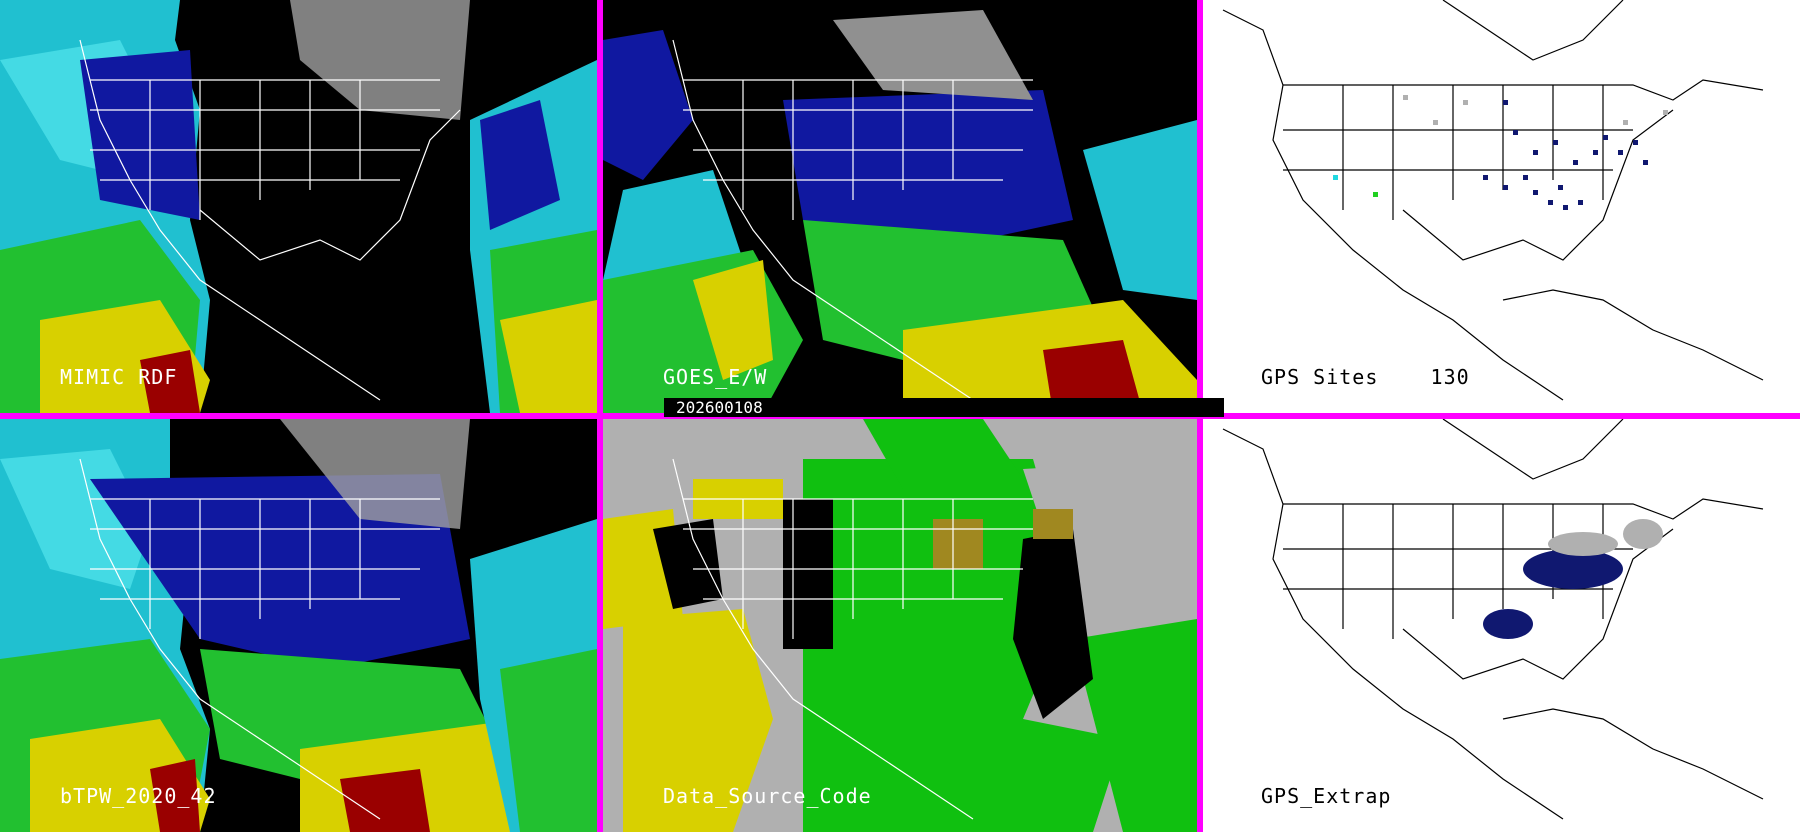 The height and width of the screenshot is (832, 1800). What do you see at coordinates (767, 796) in the screenshot?
I see `panel-label: Data_Source_Code` at bounding box center [767, 796].